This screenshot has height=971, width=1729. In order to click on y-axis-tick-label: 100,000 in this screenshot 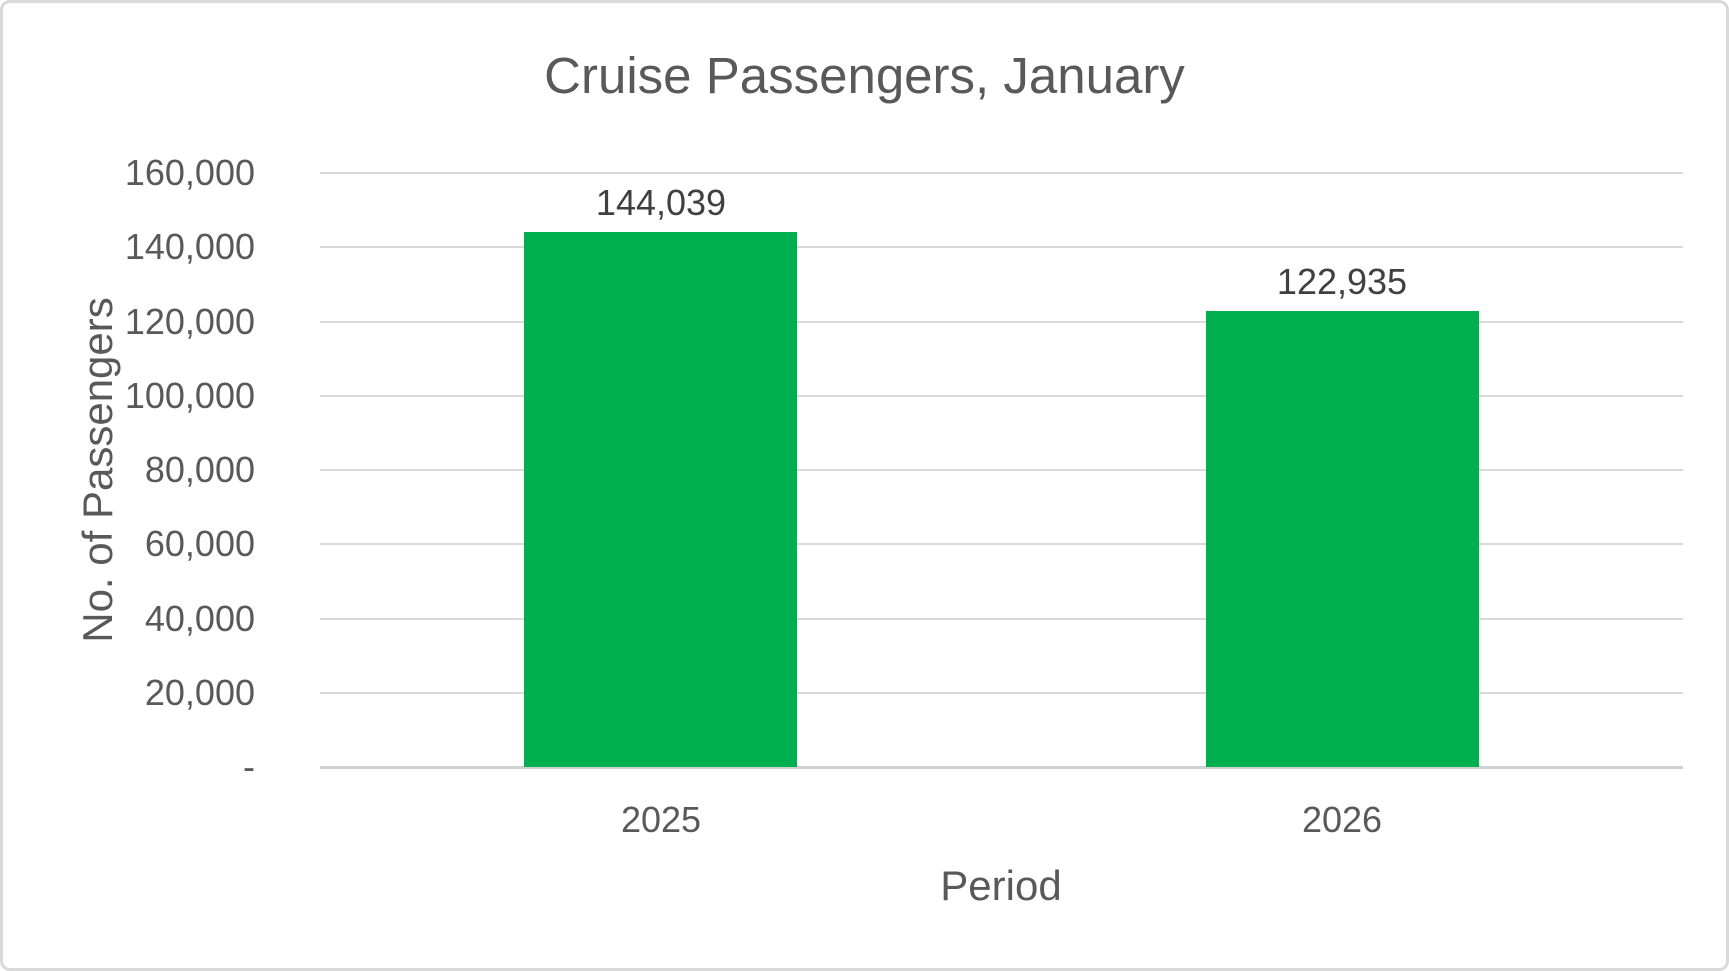, I will do `click(189, 395)`.